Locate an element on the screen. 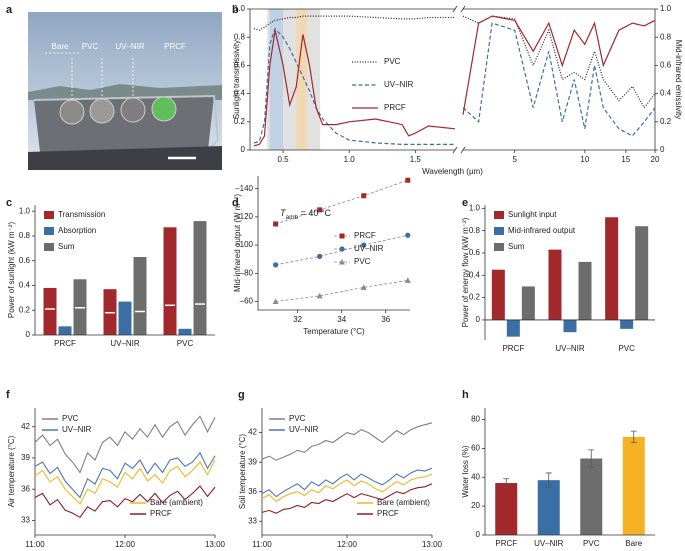 Image resolution: width=685 pixels, height=551 pixels. x-tick-label: 32 is located at coordinates (297, 319).